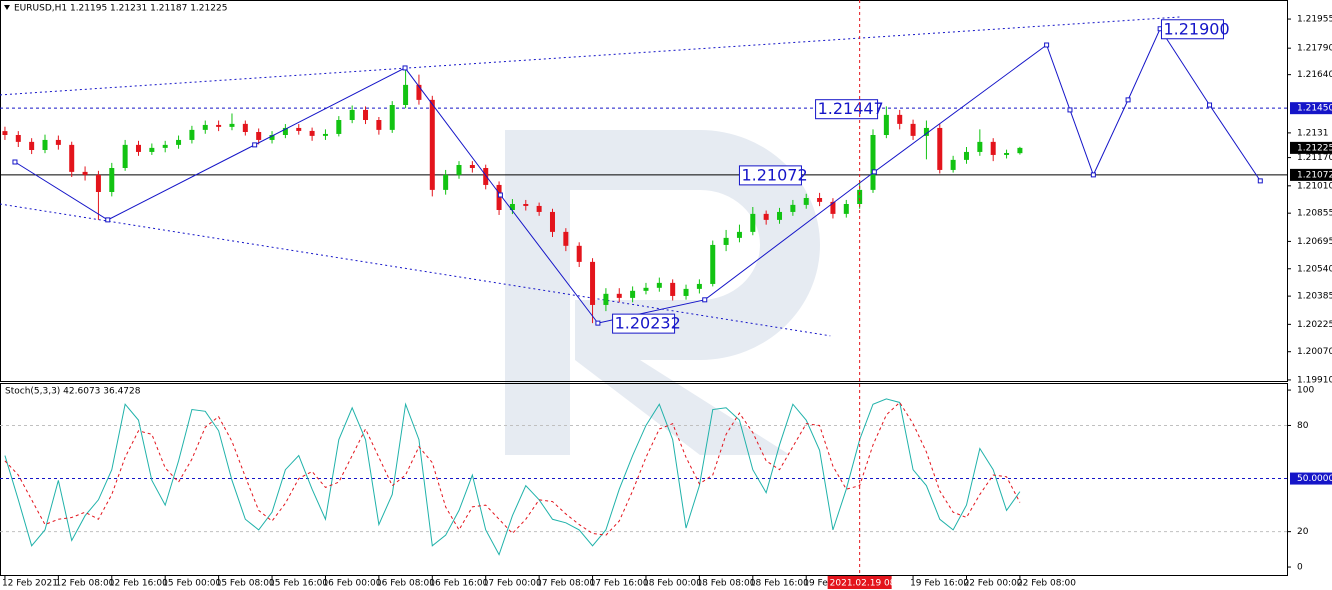 This screenshot has width=1332, height=590. I want to click on axis-marker-label: 1.21225, so click(1314, 148).